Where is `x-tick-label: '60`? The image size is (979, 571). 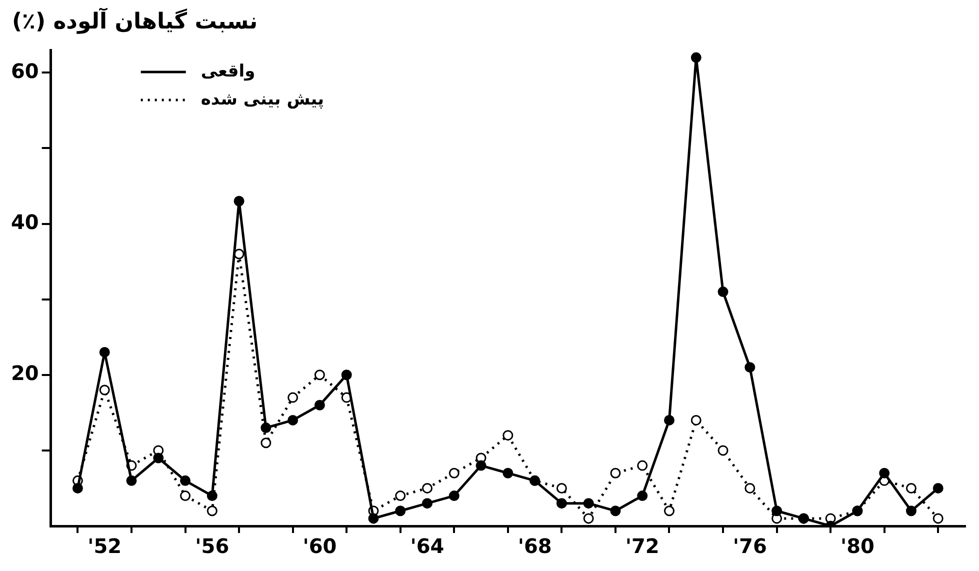
x-tick-label: '60 is located at coordinates (319, 546).